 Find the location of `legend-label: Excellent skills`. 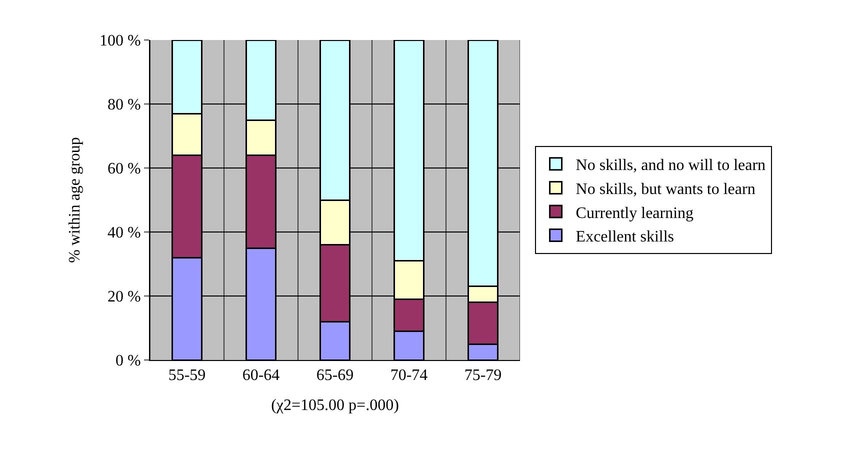

legend-label: Excellent skills is located at coordinates (625, 237).